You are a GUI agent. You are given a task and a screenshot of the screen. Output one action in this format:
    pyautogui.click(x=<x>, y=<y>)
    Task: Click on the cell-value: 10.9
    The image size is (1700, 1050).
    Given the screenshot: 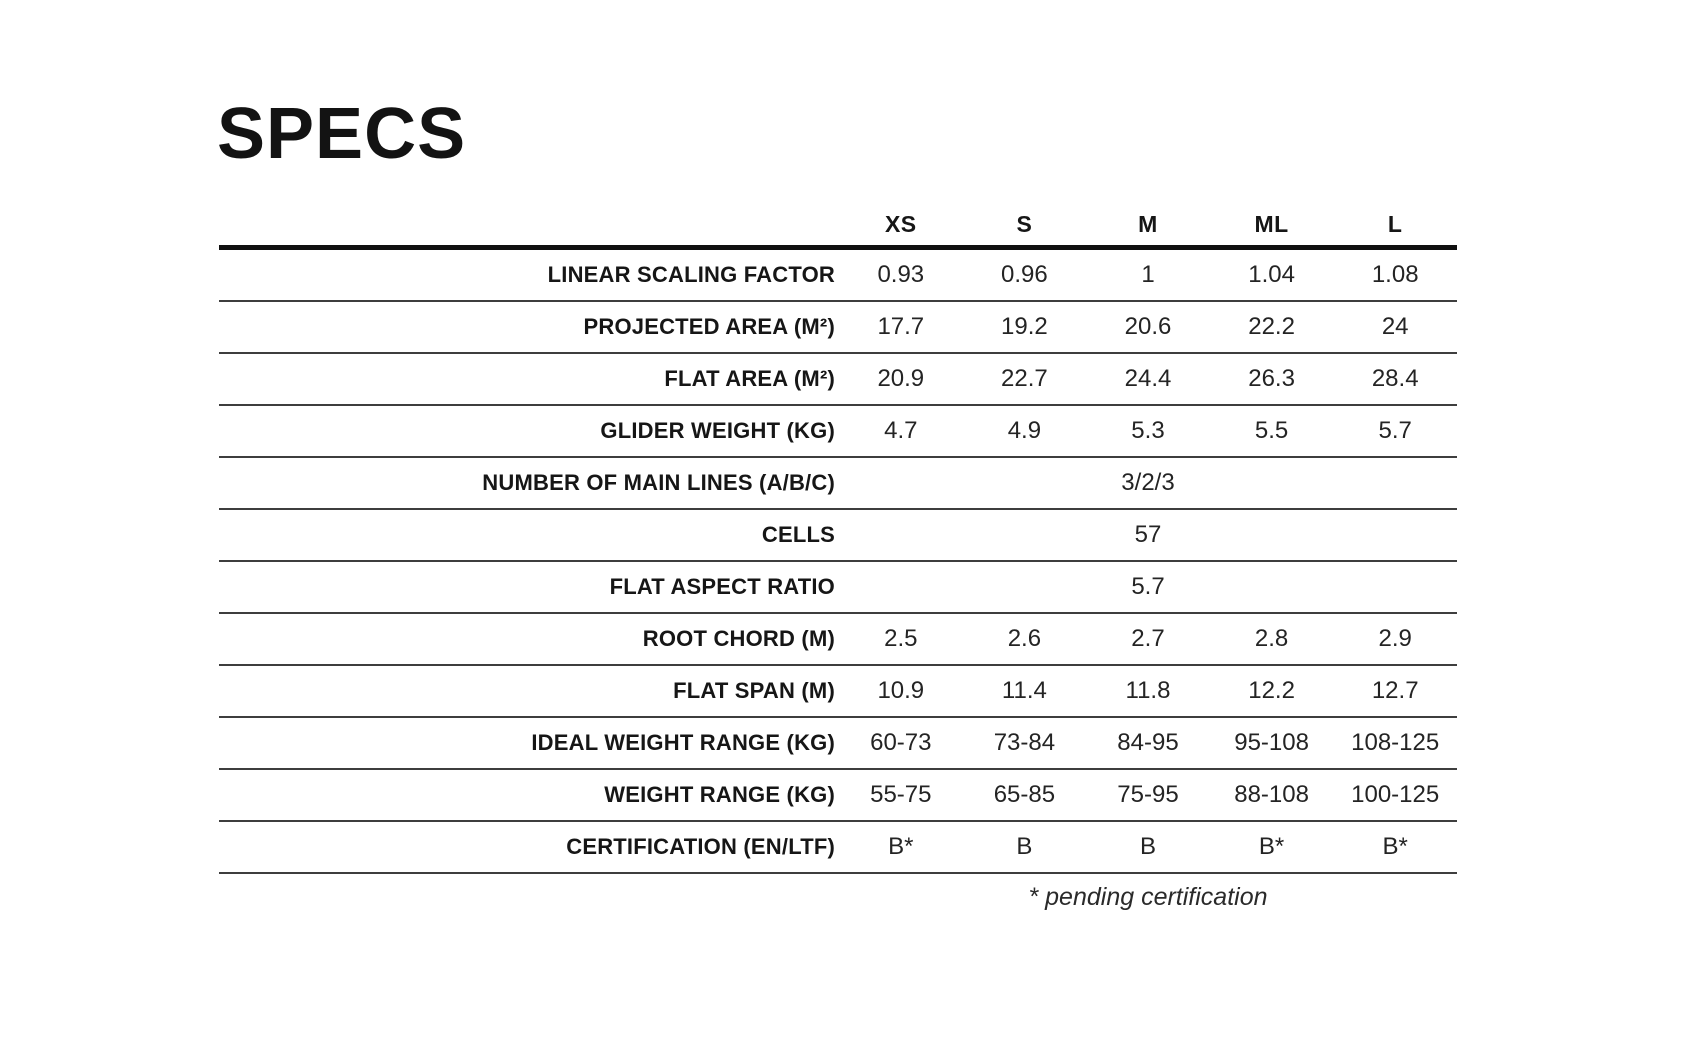 What is the action you would take?
    pyautogui.click(x=901, y=690)
    